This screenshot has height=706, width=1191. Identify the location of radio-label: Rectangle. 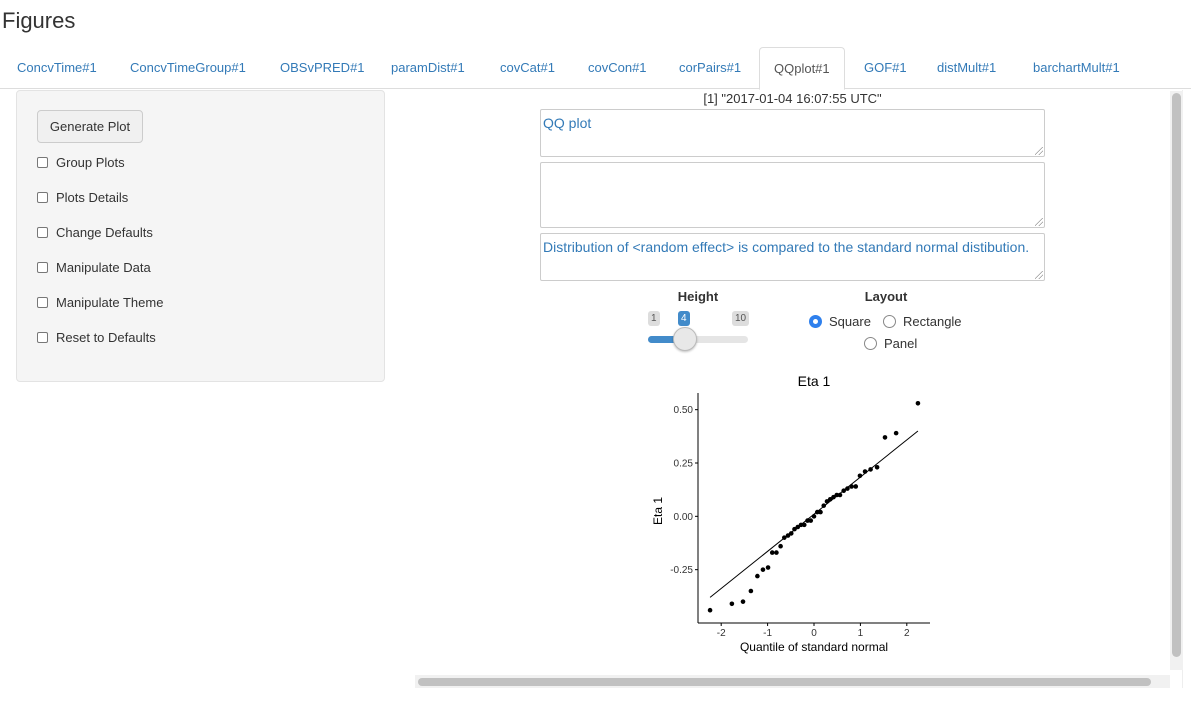
(932, 322).